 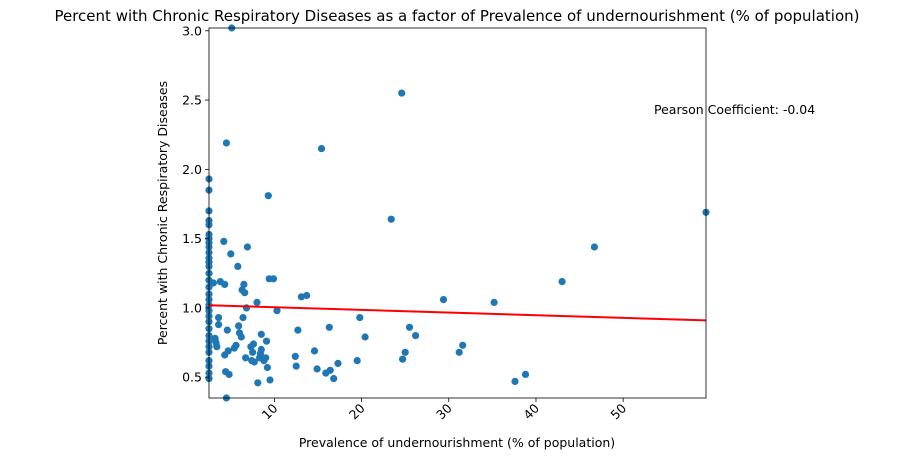 I want to click on y-tick-label: 3.0, so click(x=192, y=30).